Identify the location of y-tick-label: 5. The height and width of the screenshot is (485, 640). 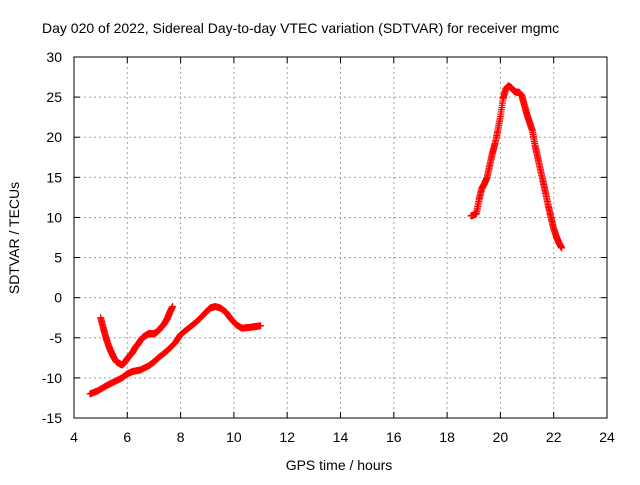
(58, 258).